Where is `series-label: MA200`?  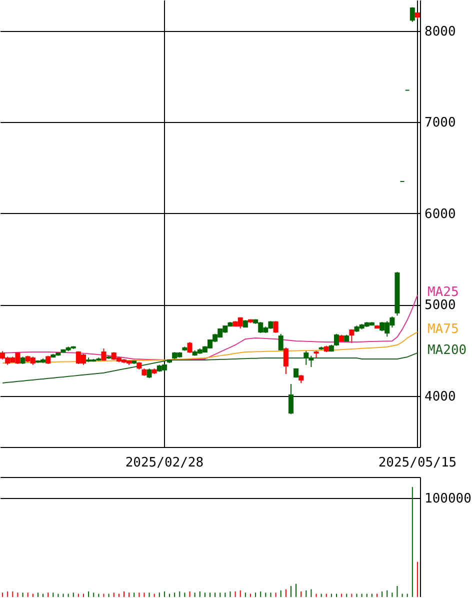 series-label: MA200 is located at coordinates (447, 350).